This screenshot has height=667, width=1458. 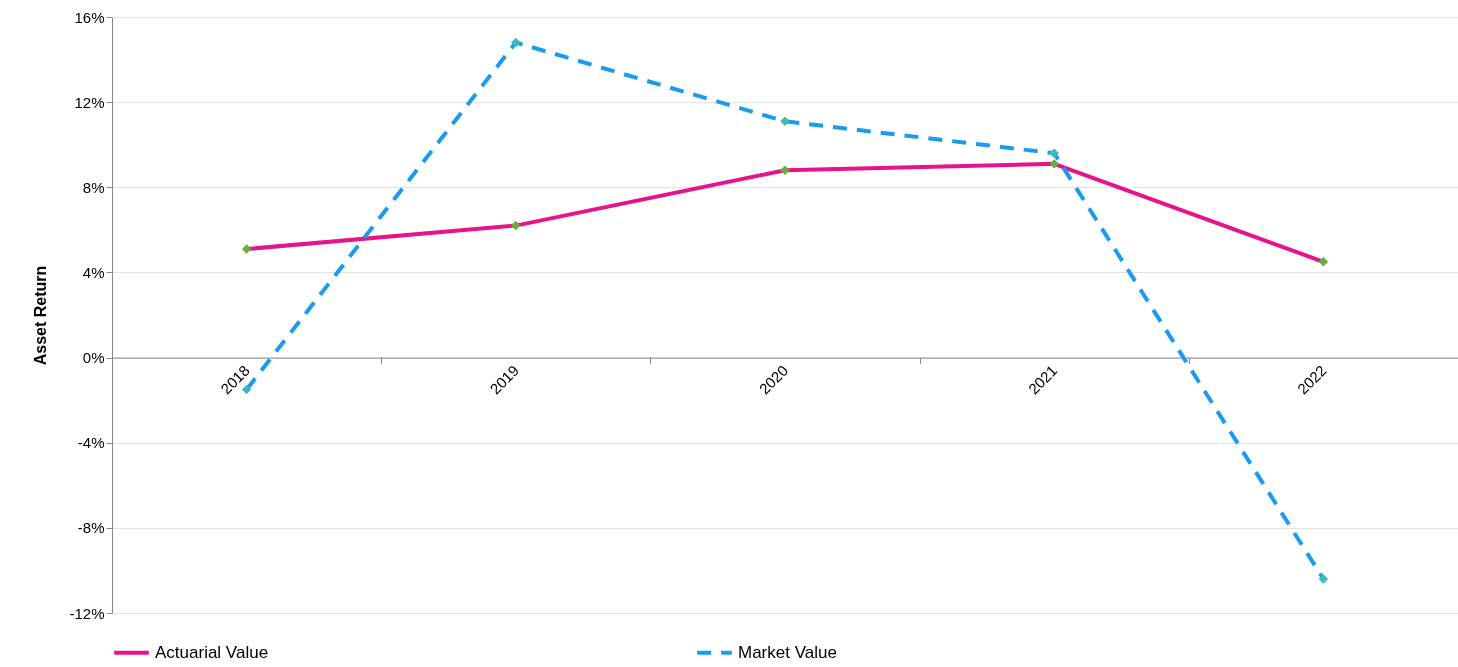 I want to click on legend-label: Market Value, so click(x=787, y=652).